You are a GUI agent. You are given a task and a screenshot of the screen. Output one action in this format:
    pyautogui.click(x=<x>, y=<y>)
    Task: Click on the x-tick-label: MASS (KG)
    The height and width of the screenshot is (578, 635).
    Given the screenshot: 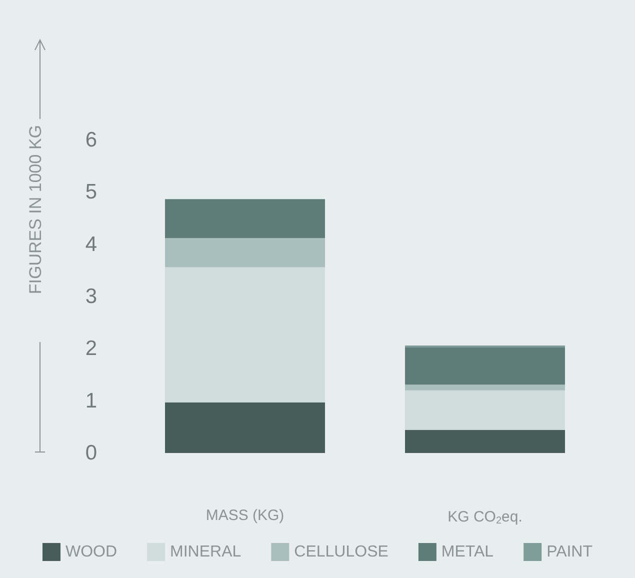 What is the action you would take?
    pyautogui.click(x=245, y=515)
    